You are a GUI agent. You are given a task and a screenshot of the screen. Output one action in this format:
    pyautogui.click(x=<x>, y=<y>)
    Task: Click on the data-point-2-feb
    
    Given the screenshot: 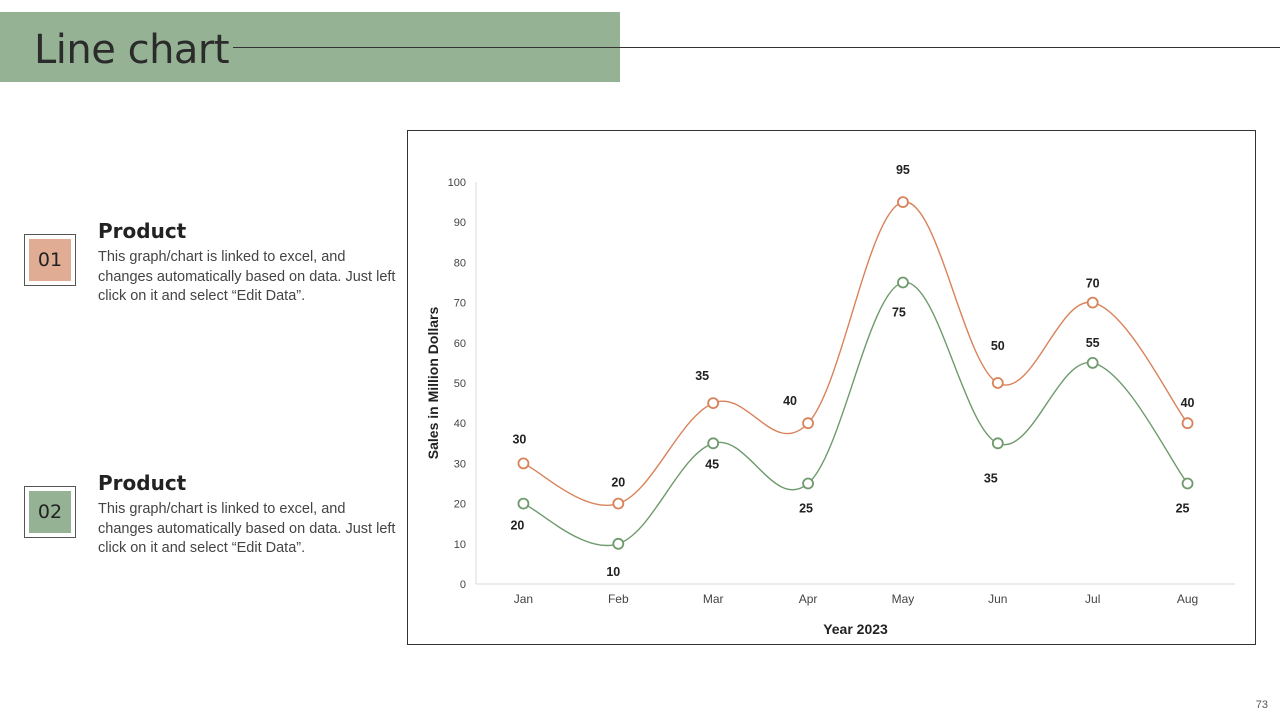 What is the action you would take?
    pyautogui.click(x=618, y=543)
    